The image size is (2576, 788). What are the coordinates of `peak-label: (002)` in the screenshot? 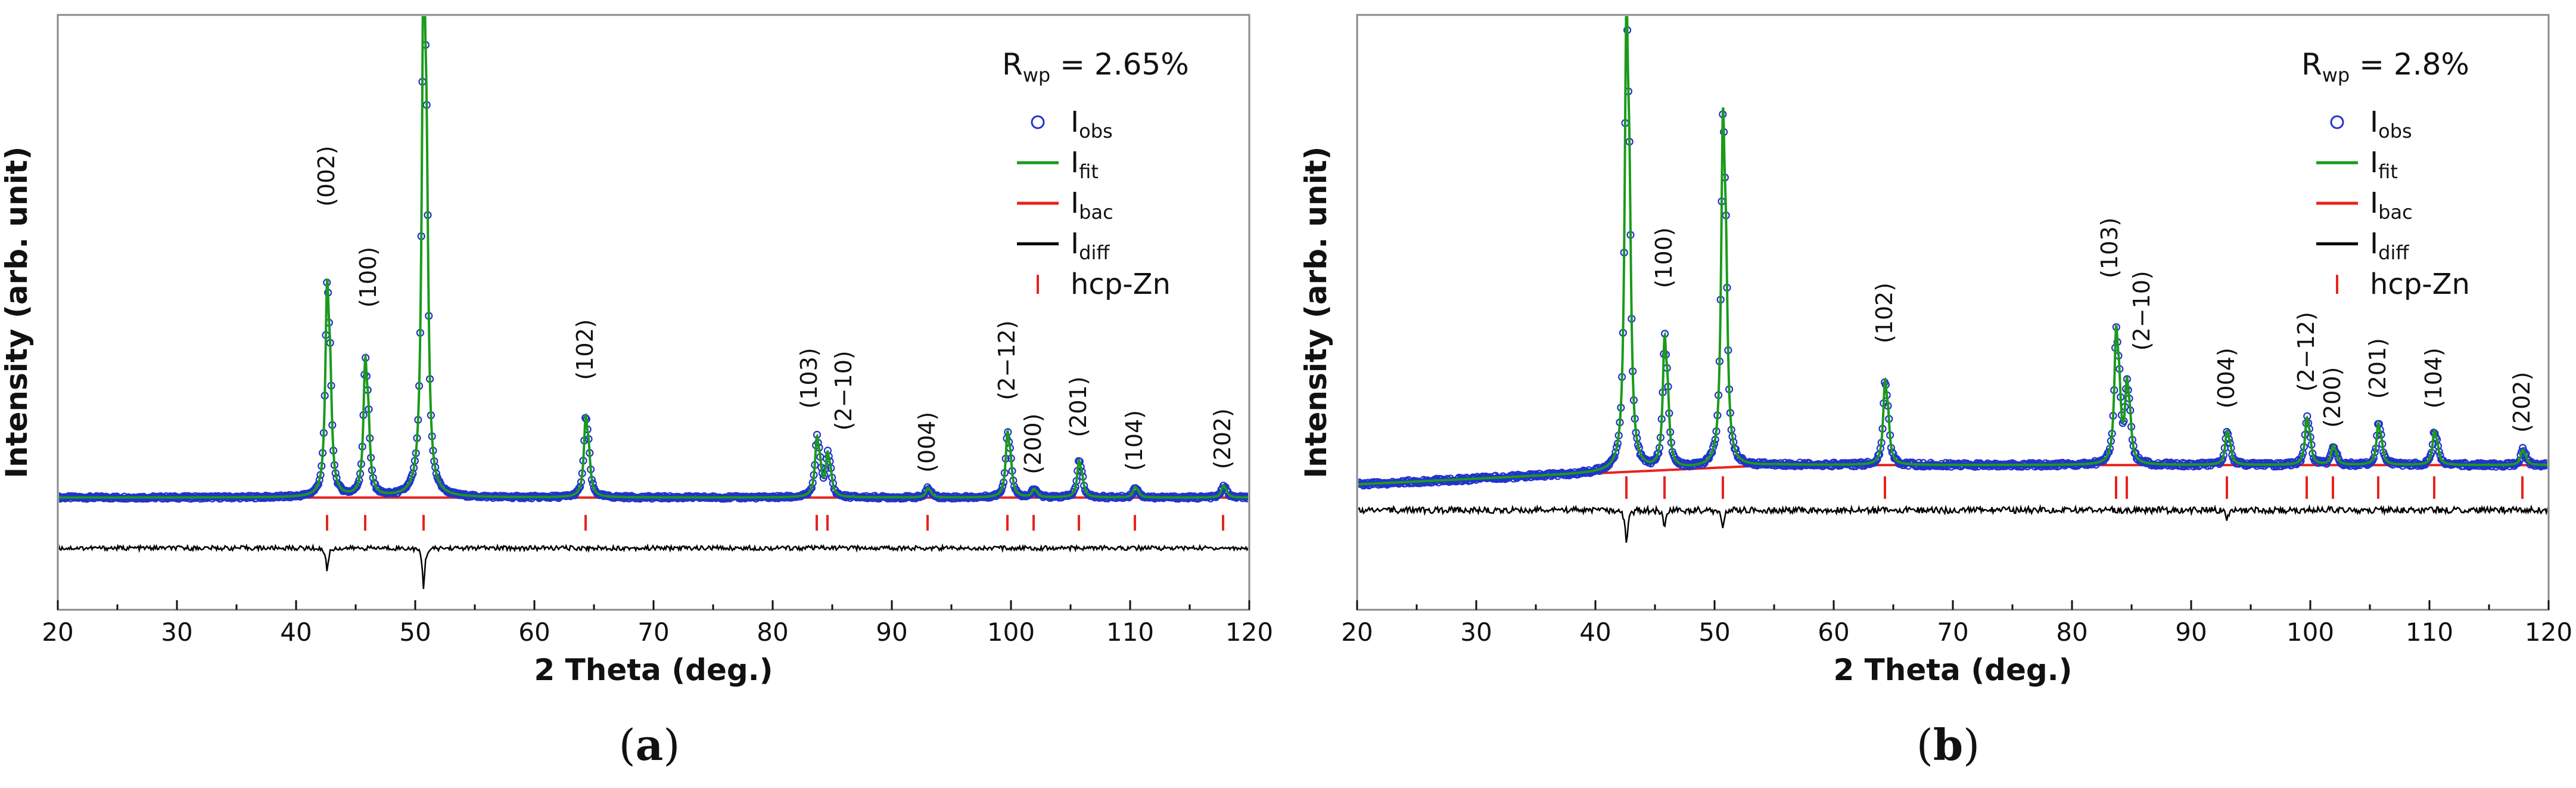 It's located at (326, 176).